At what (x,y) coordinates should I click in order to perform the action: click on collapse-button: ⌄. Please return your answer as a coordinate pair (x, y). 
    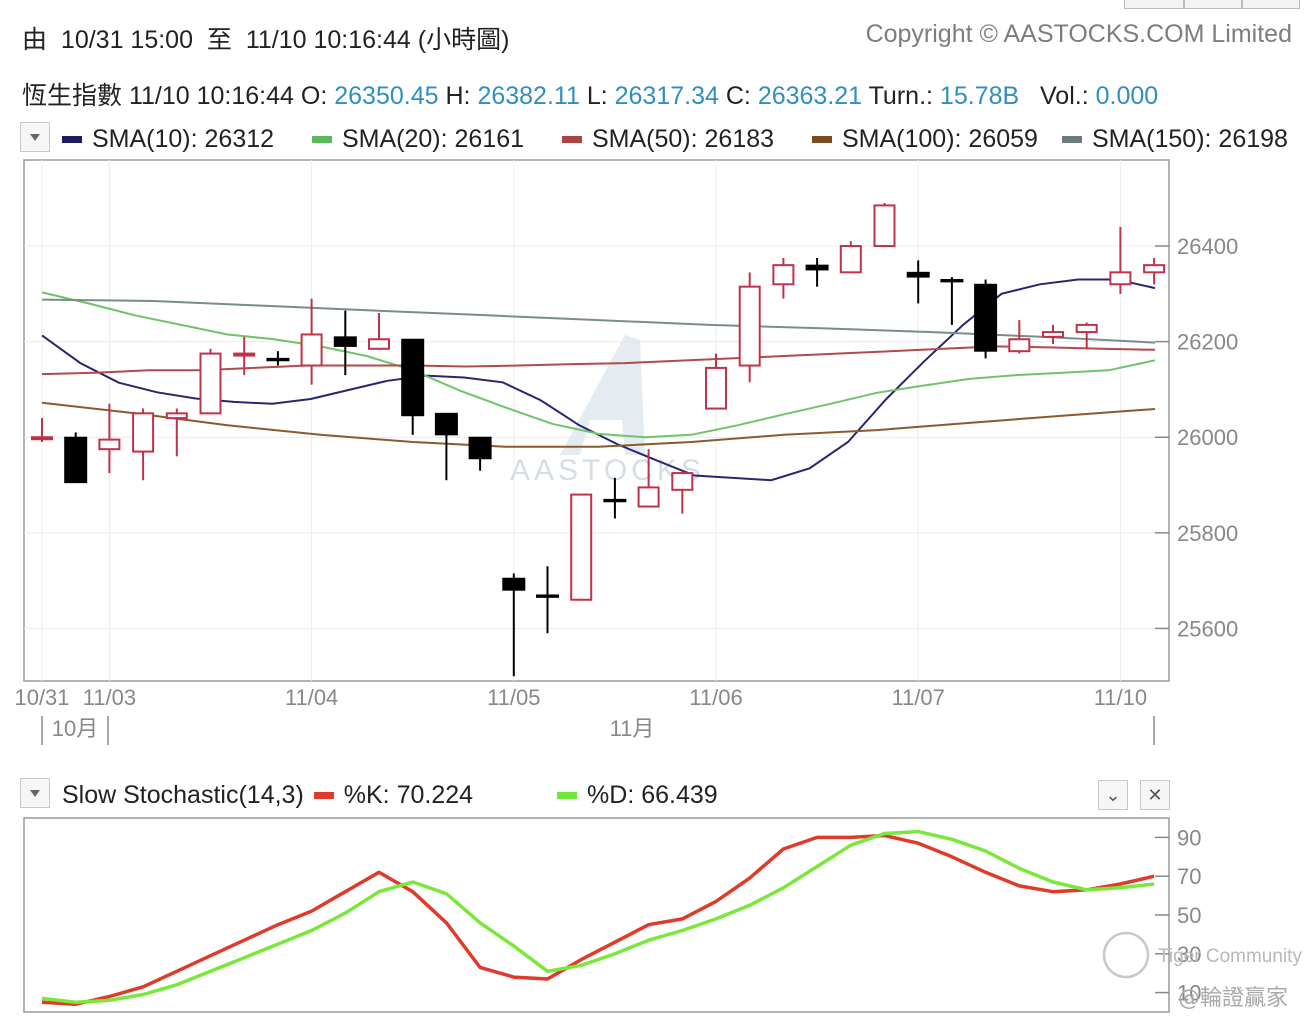
    Looking at the image, I should click on (1113, 795).